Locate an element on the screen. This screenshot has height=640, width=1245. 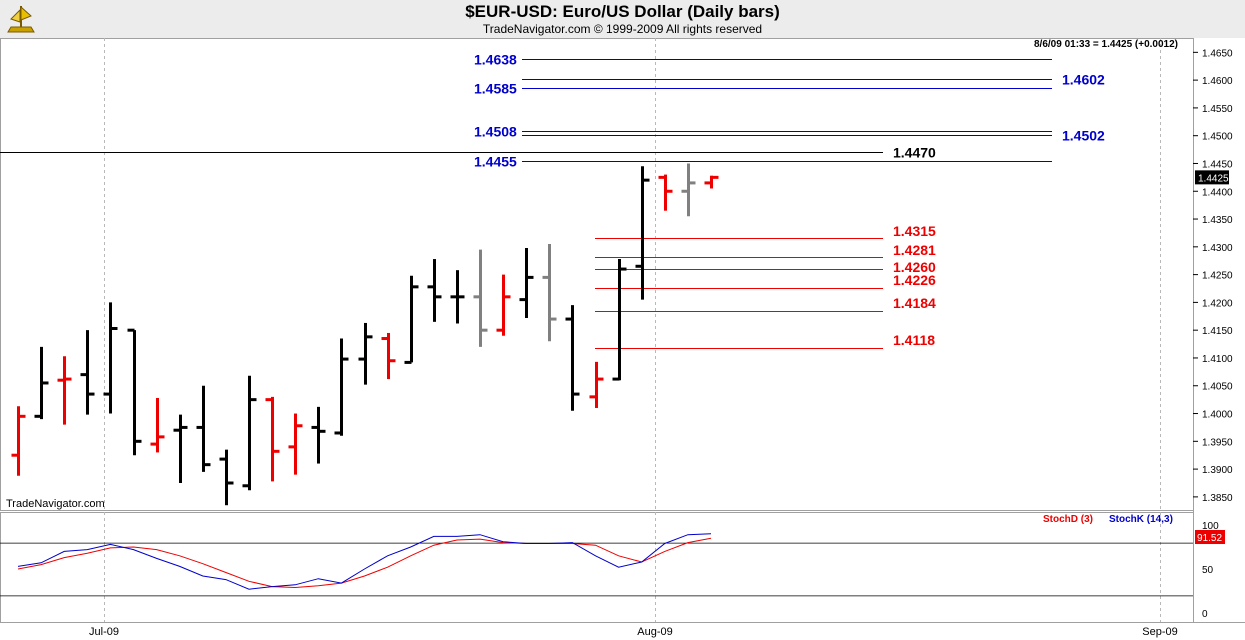
level-label-red: 1.4226 is located at coordinates (914, 280).